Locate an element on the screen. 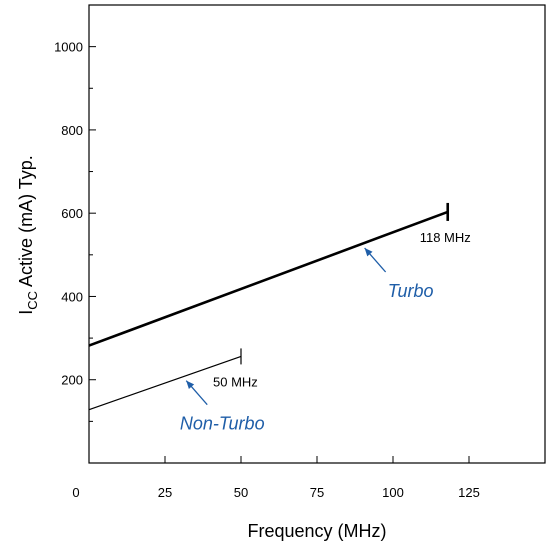 The height and width of the screenshot is (548, 553). y-axis-title-main: I is located at coordinates (26, 312).